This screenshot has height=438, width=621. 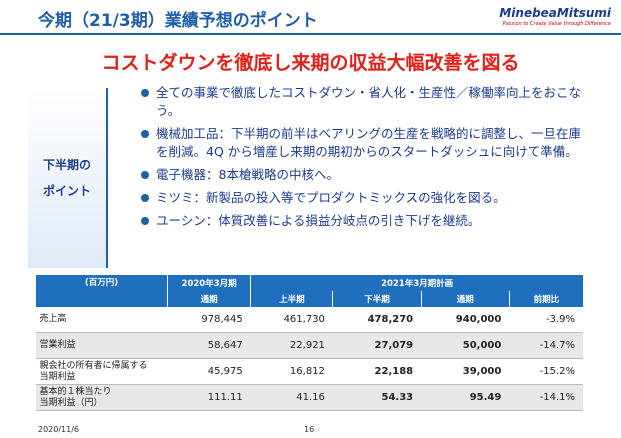 I want to click on cell: 478,270, so click(x=377, y=320).